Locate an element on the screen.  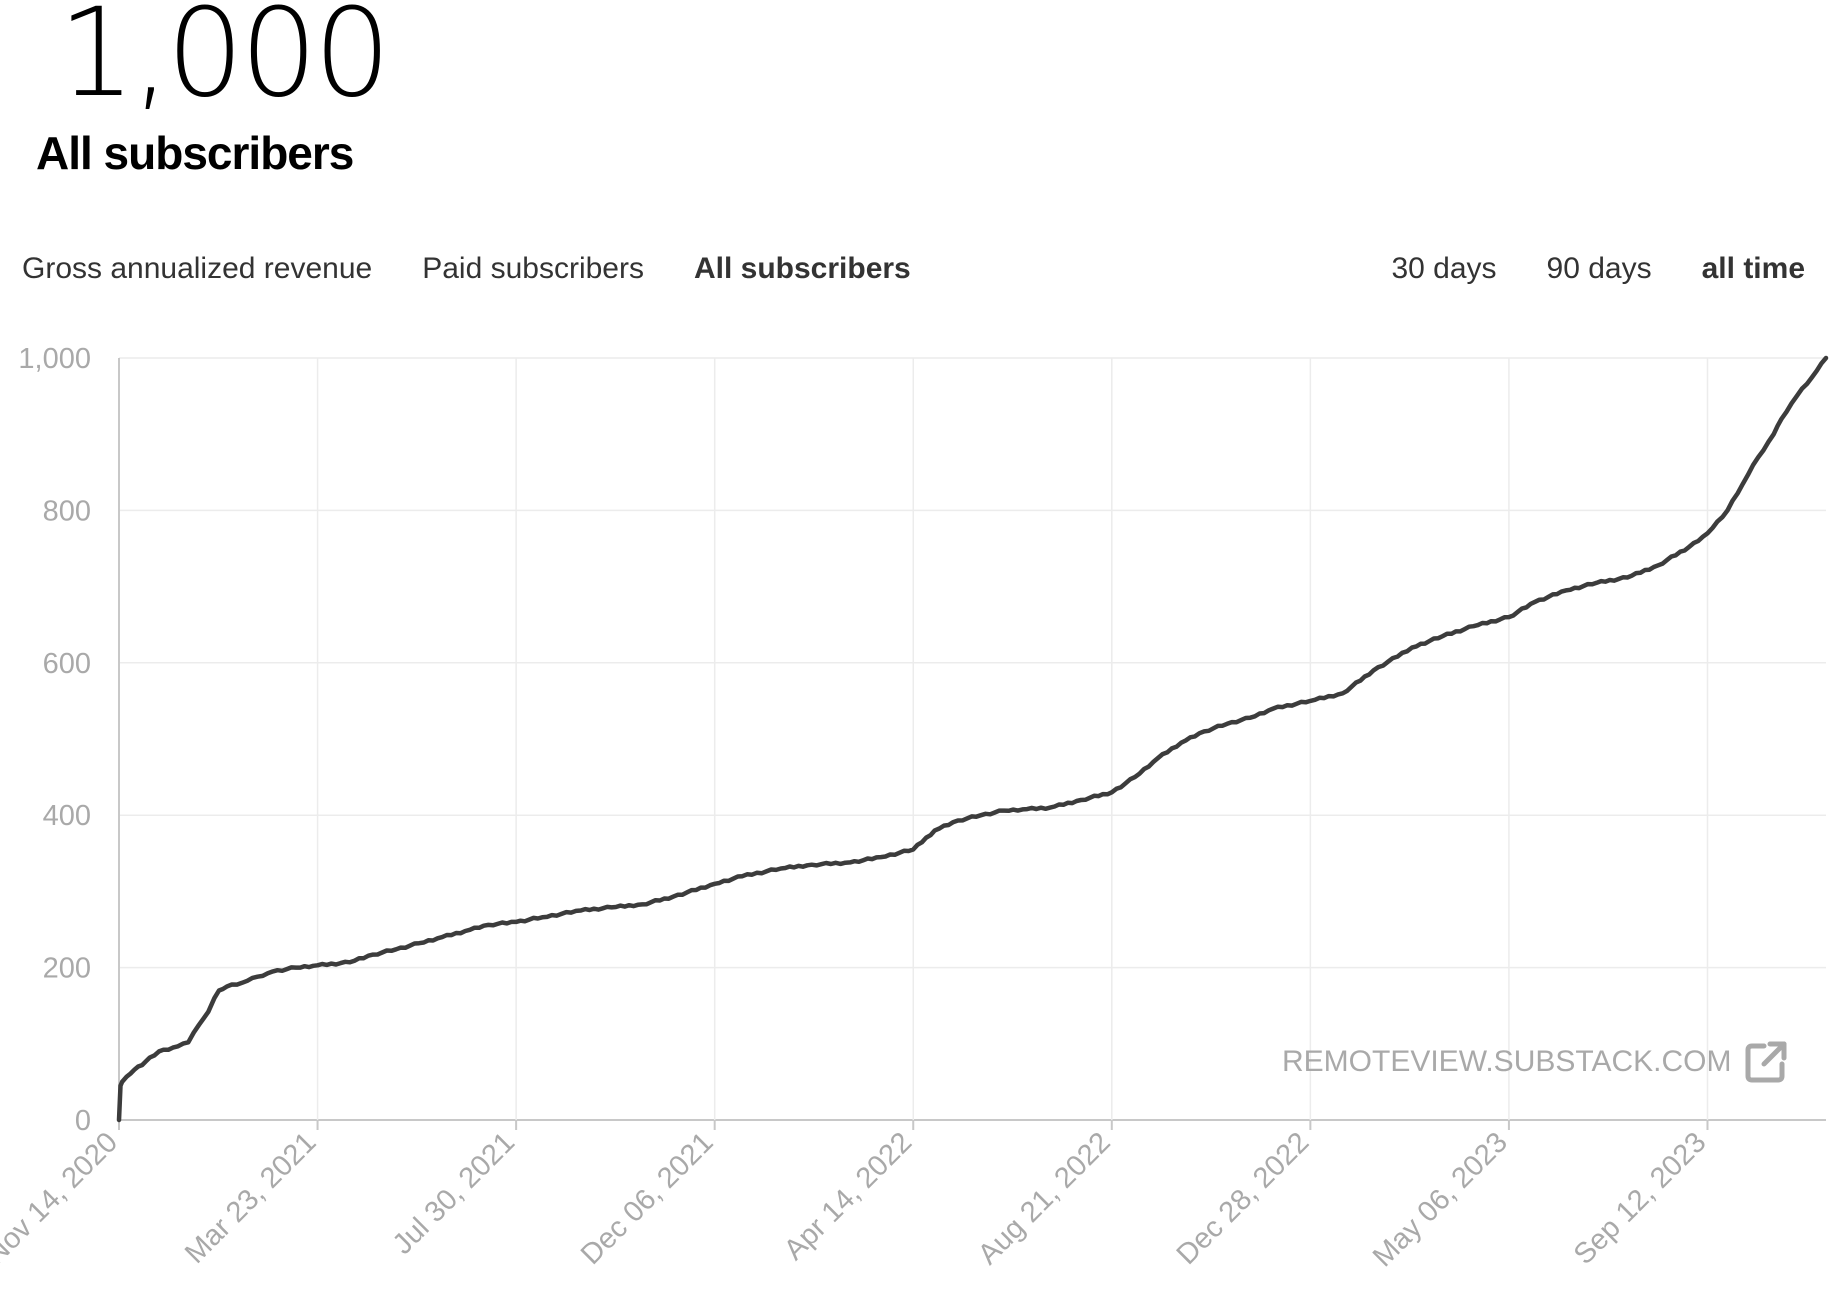
tab-all-subscribers: All subscribers is located at coordinates (802, 268).